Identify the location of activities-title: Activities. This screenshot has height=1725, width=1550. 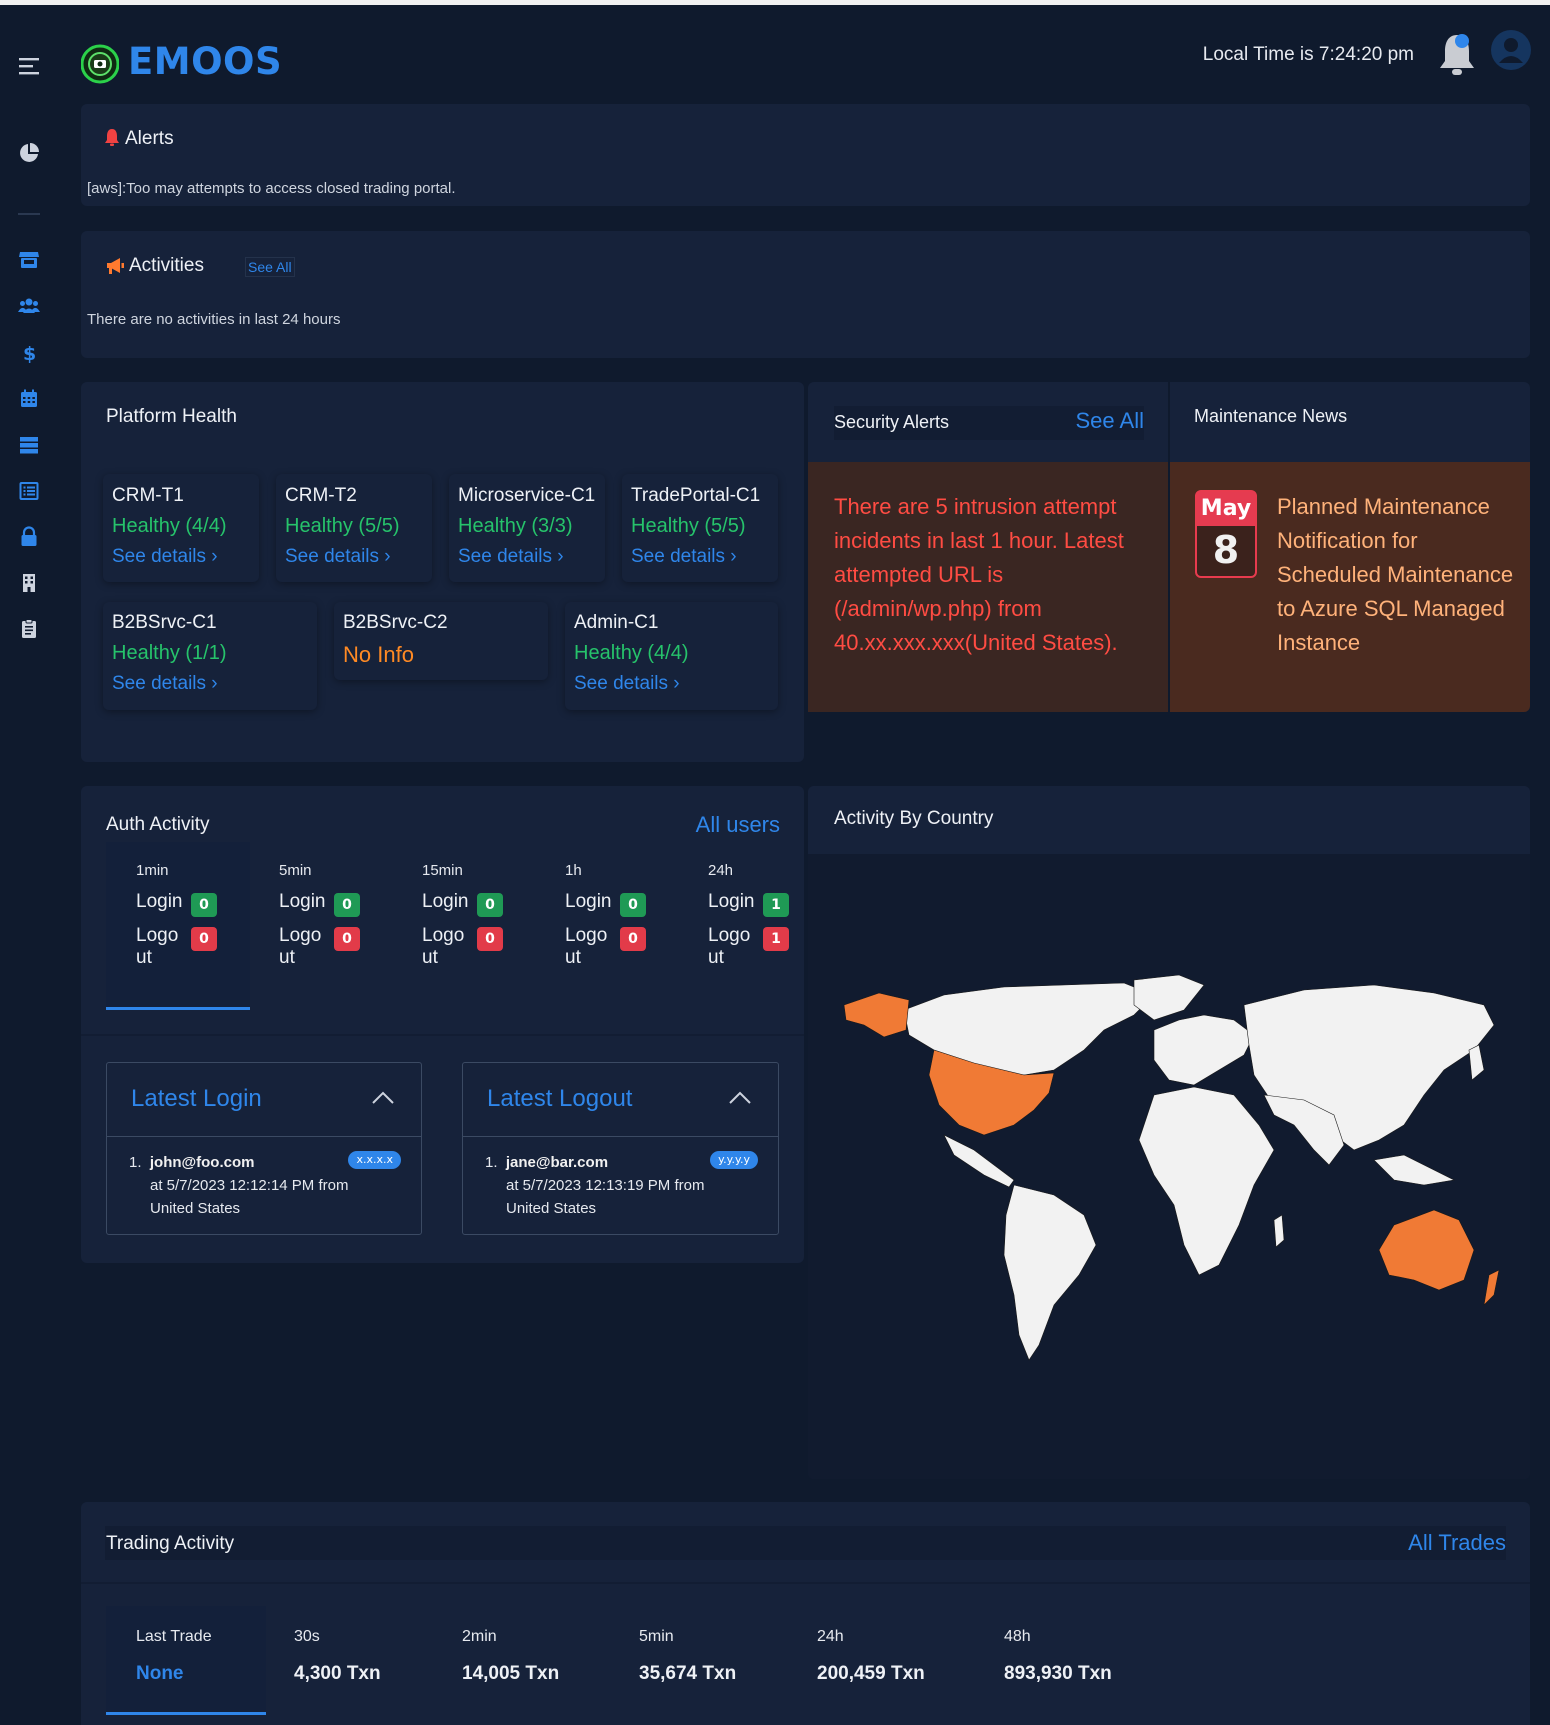
(166, 265).